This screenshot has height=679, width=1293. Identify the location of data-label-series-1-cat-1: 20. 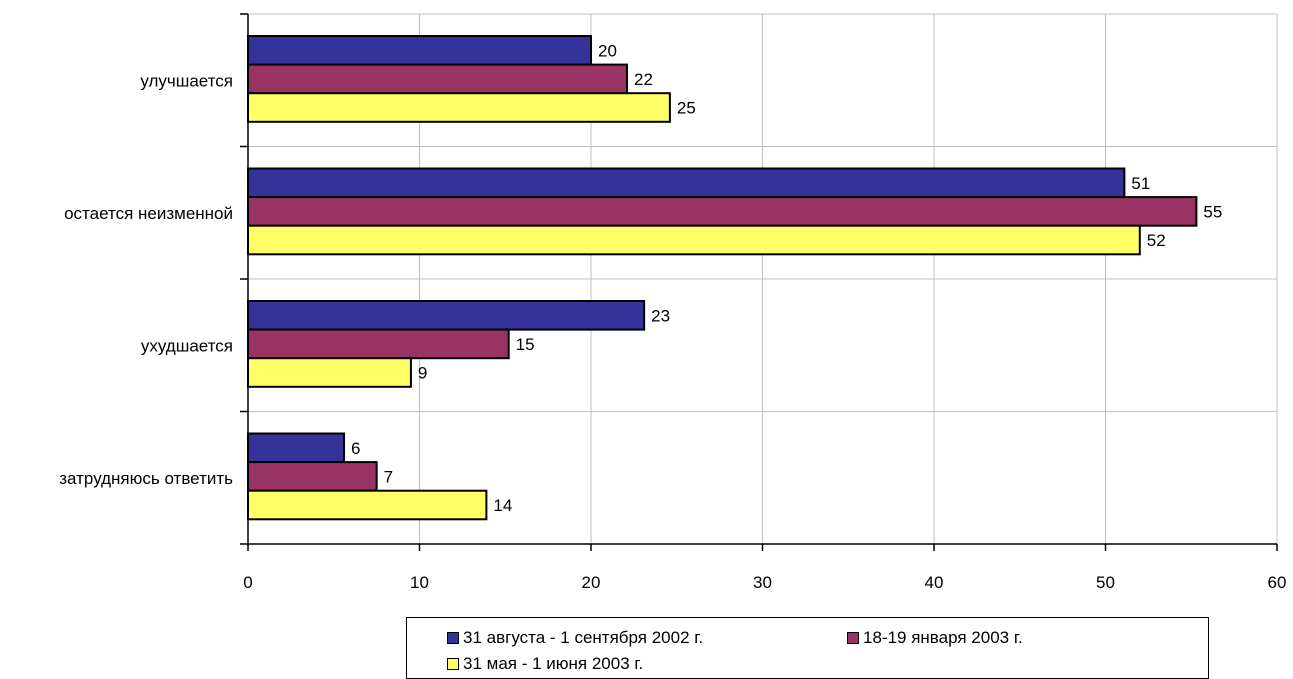
(607, 50).